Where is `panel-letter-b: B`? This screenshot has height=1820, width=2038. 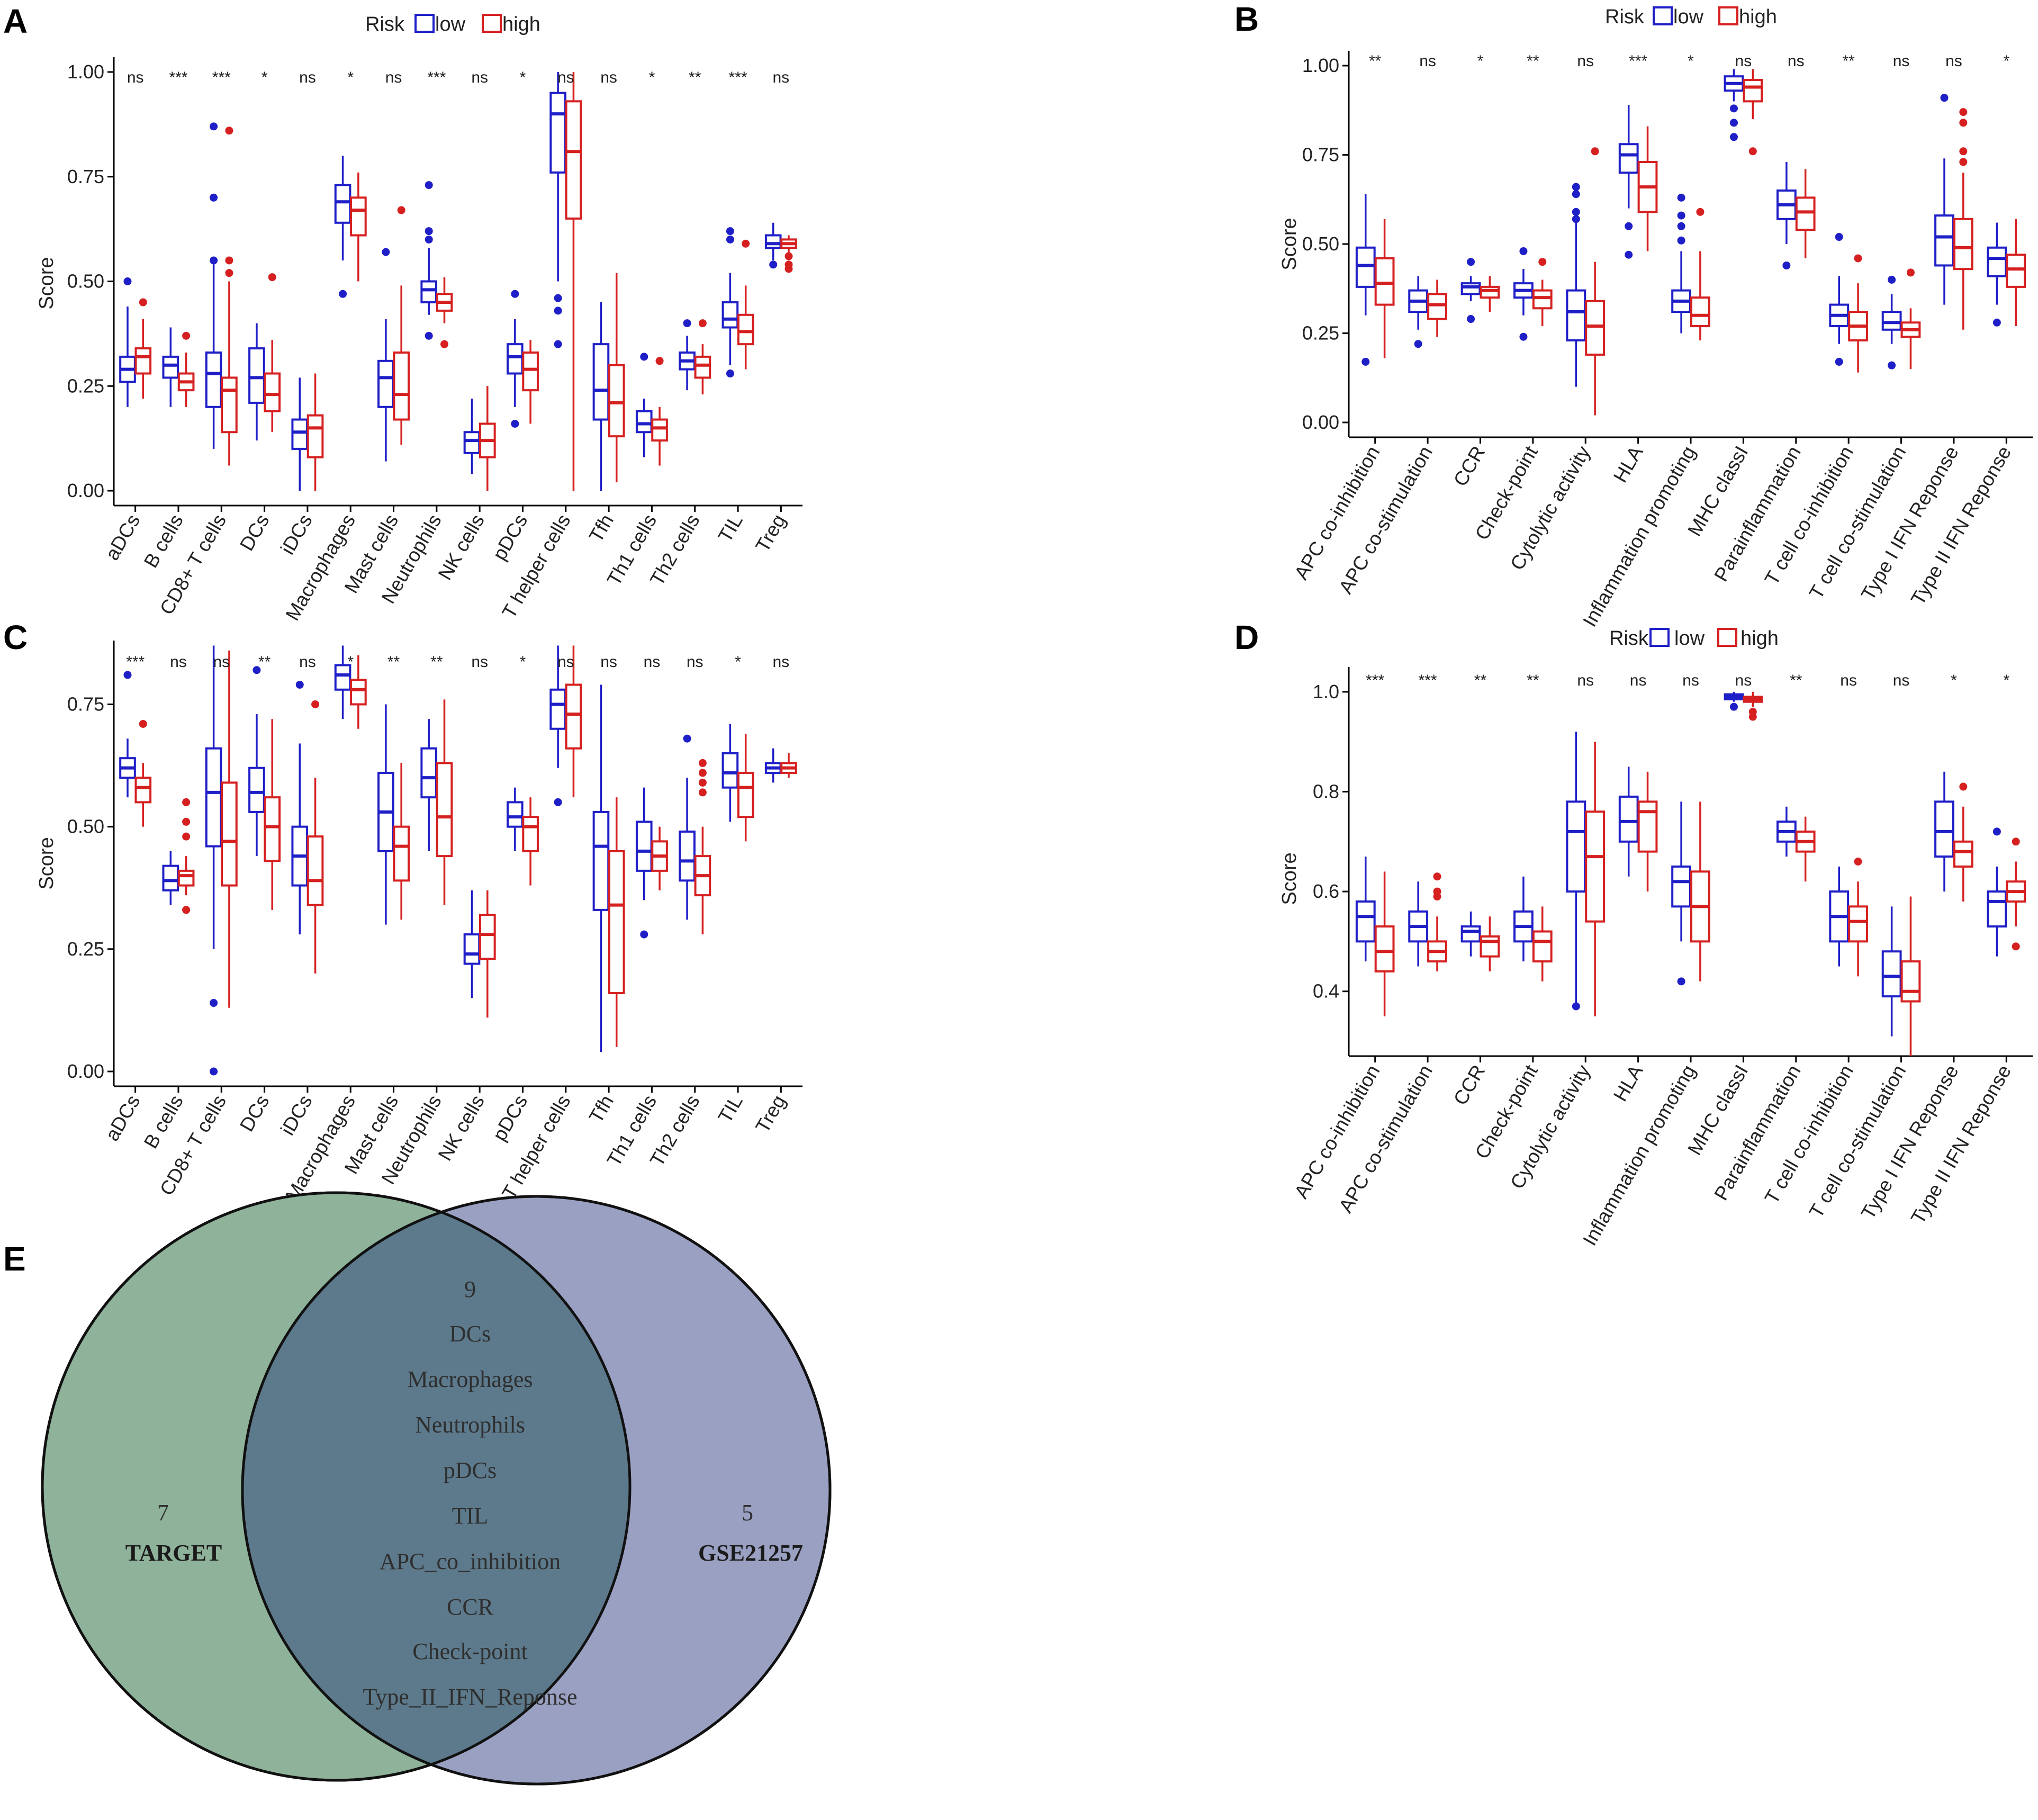 panel-letter-b: B is located at coordinates (1246, 19).